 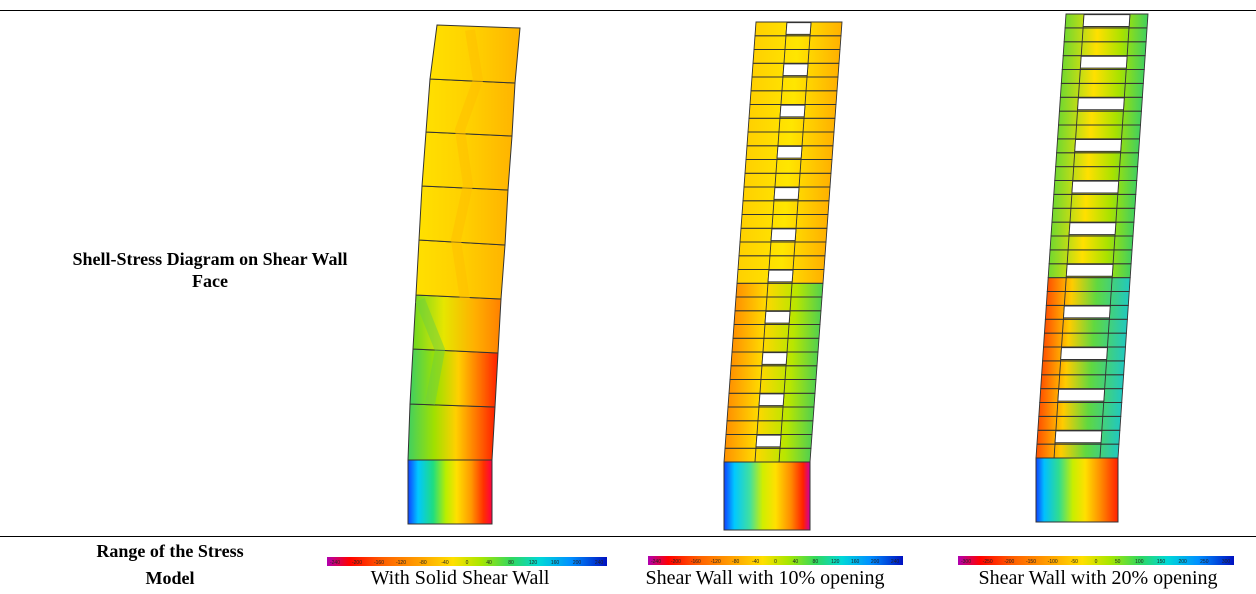 I want to click on wall-10pct-opening-stress-diagram, so click(x=783, y=276).